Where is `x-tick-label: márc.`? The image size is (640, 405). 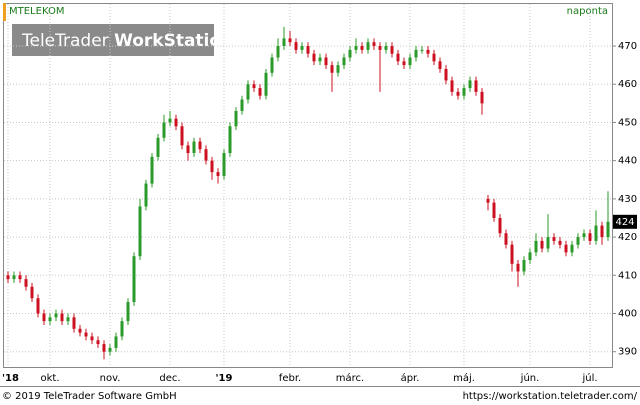
x-tick-label: márc. is located at coordinates (350, 378).